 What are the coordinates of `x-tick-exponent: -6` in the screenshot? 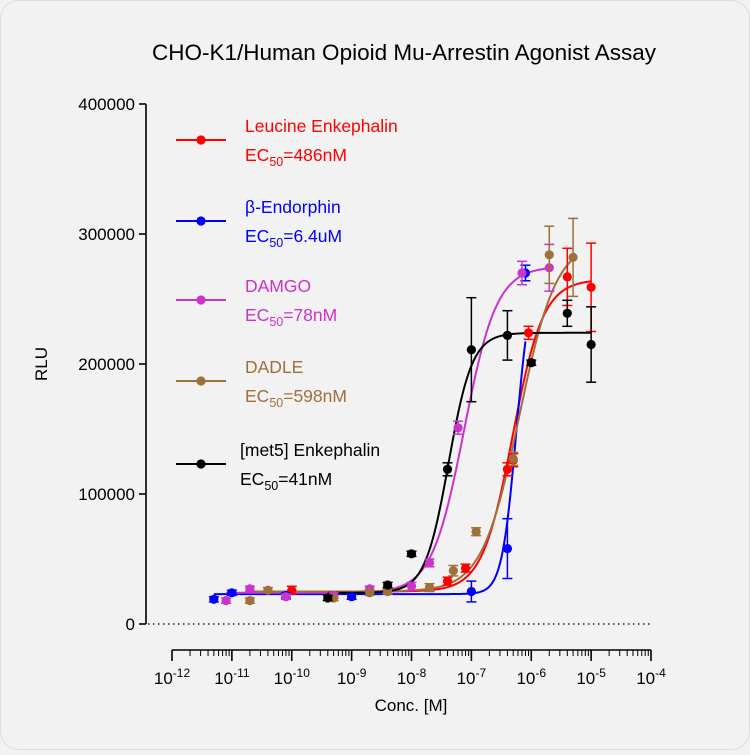 It's located at (540, 673).